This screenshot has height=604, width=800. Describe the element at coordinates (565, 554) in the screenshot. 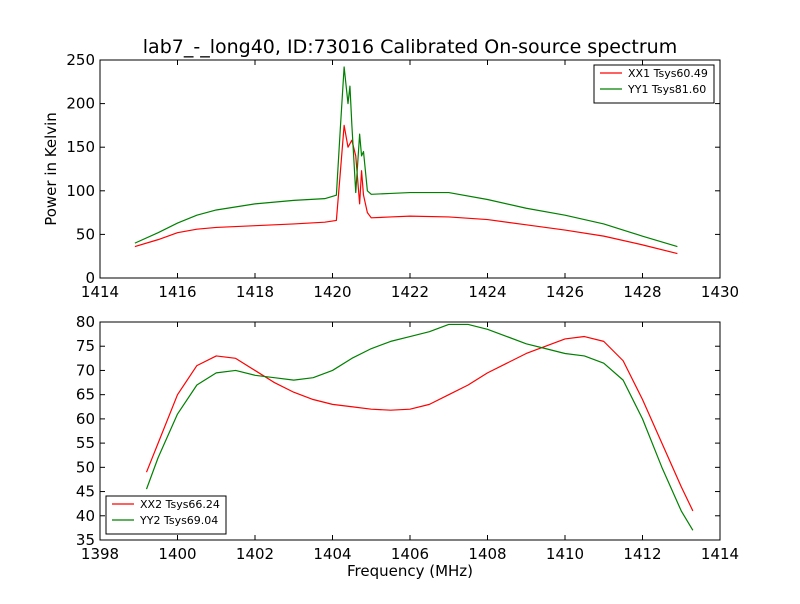

I see `x-tick-label: 1410` at that location.